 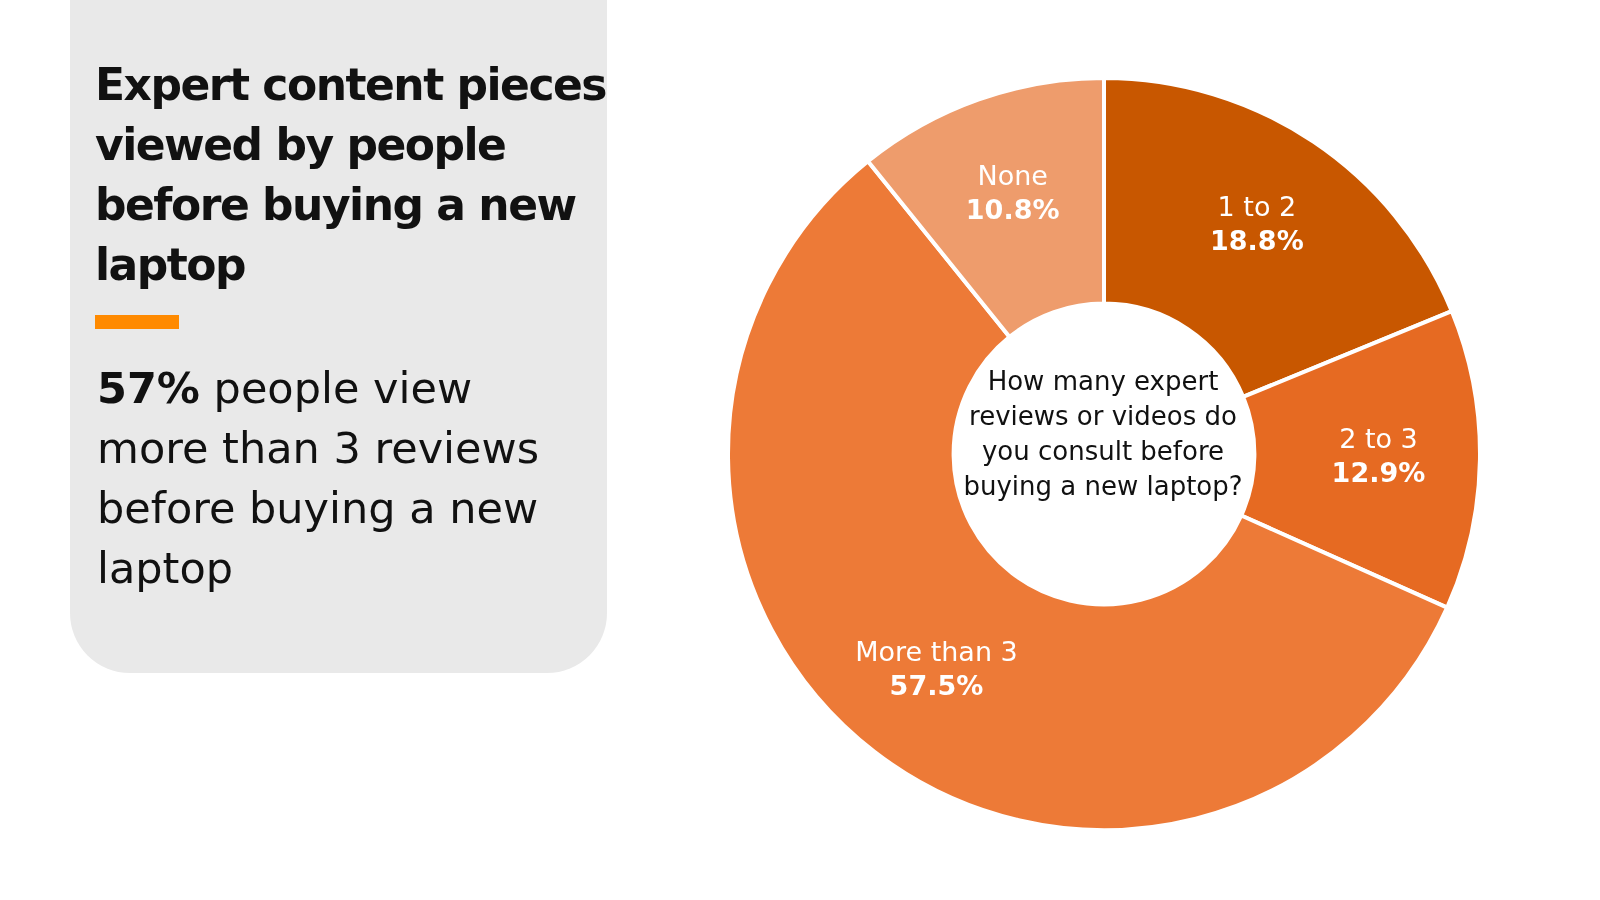 What do you see at coordinates (1012, 210) in the screenshot?
I see `data-label: 10.8%` at bounding box center [1012, 210].